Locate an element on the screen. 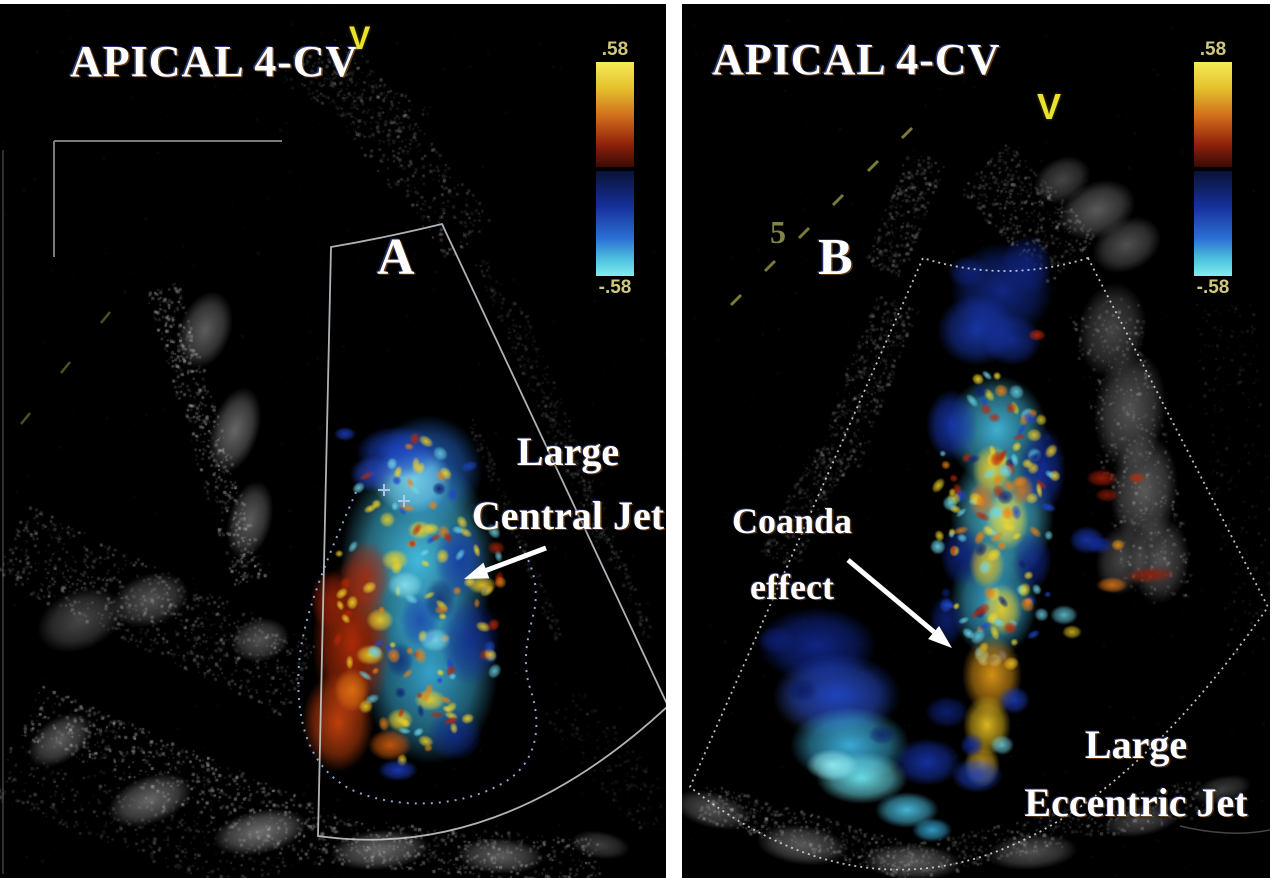 This screenshot has height=878, width=1280. doppler-colorbar-b: .58 -.58 is located at coordinates (1213, 169).